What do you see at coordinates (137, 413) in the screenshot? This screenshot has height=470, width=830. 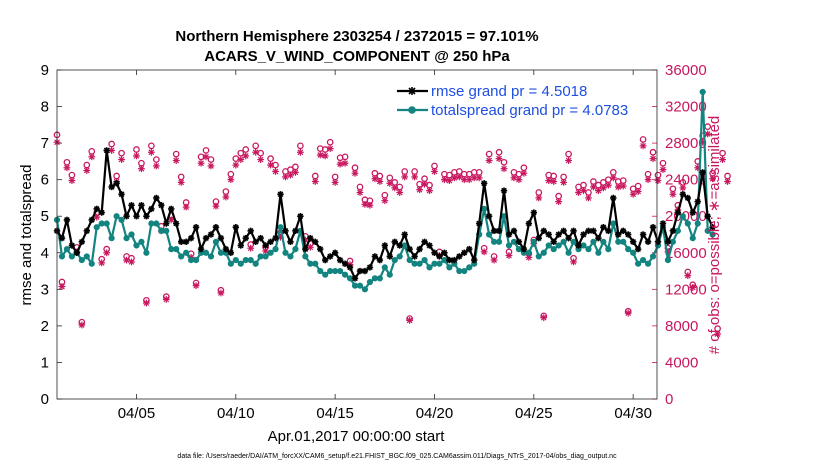 I see `x-tick-label: 04/05` at bounding box center [137, 413].